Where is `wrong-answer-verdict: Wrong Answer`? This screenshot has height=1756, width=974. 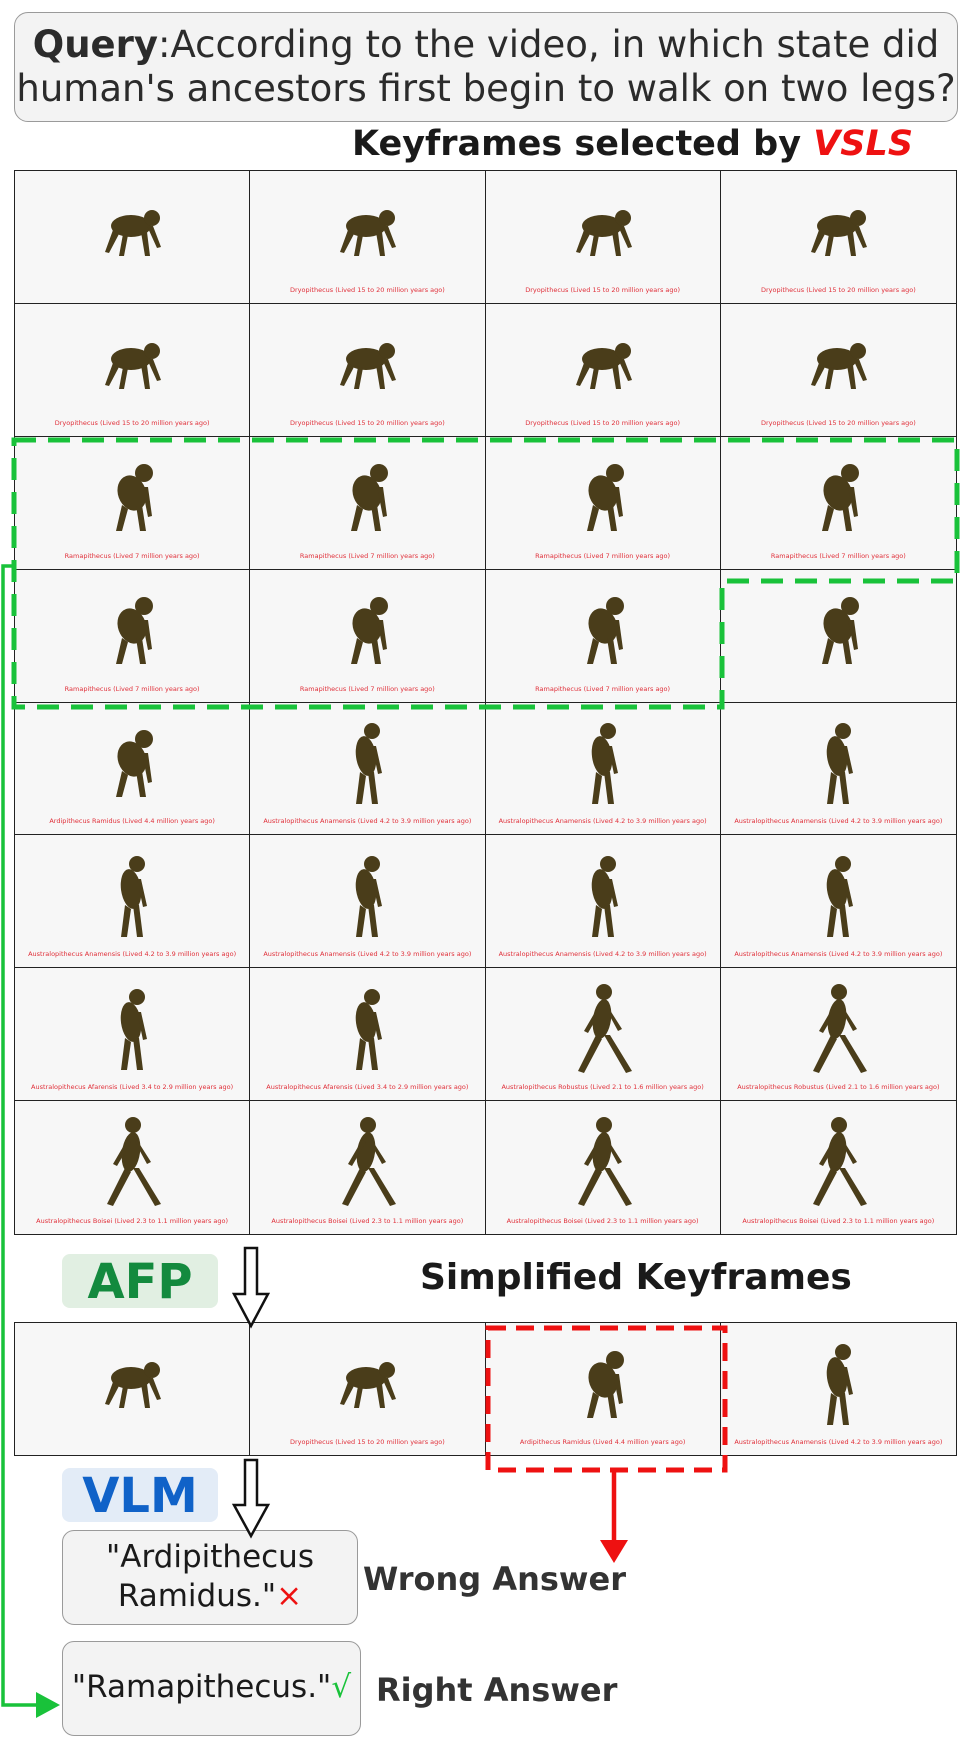
wrong-answer-verdict: Wrong Answer is located at coordinates (494, 1579).